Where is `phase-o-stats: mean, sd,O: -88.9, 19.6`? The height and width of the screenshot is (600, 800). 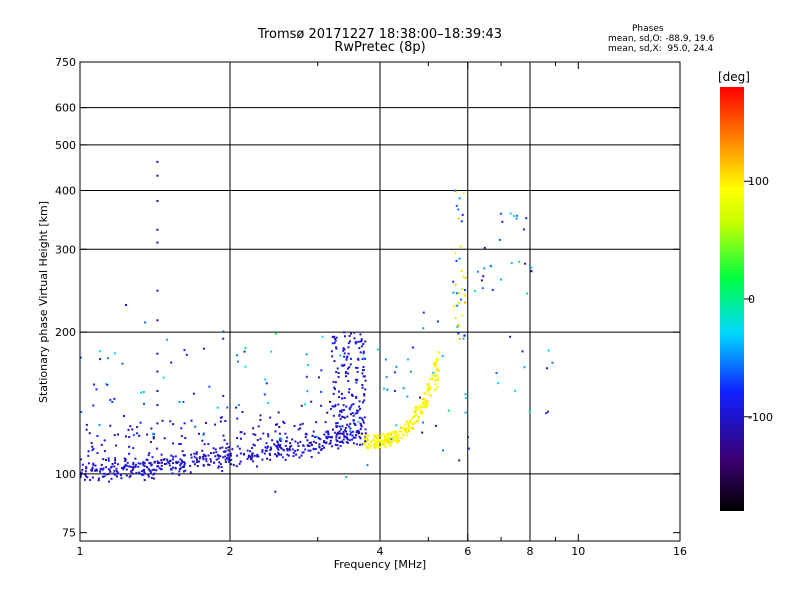 phase-o-stats: mean, sd,O: -88.9, 19.6 is located at coordinates (661, 39).